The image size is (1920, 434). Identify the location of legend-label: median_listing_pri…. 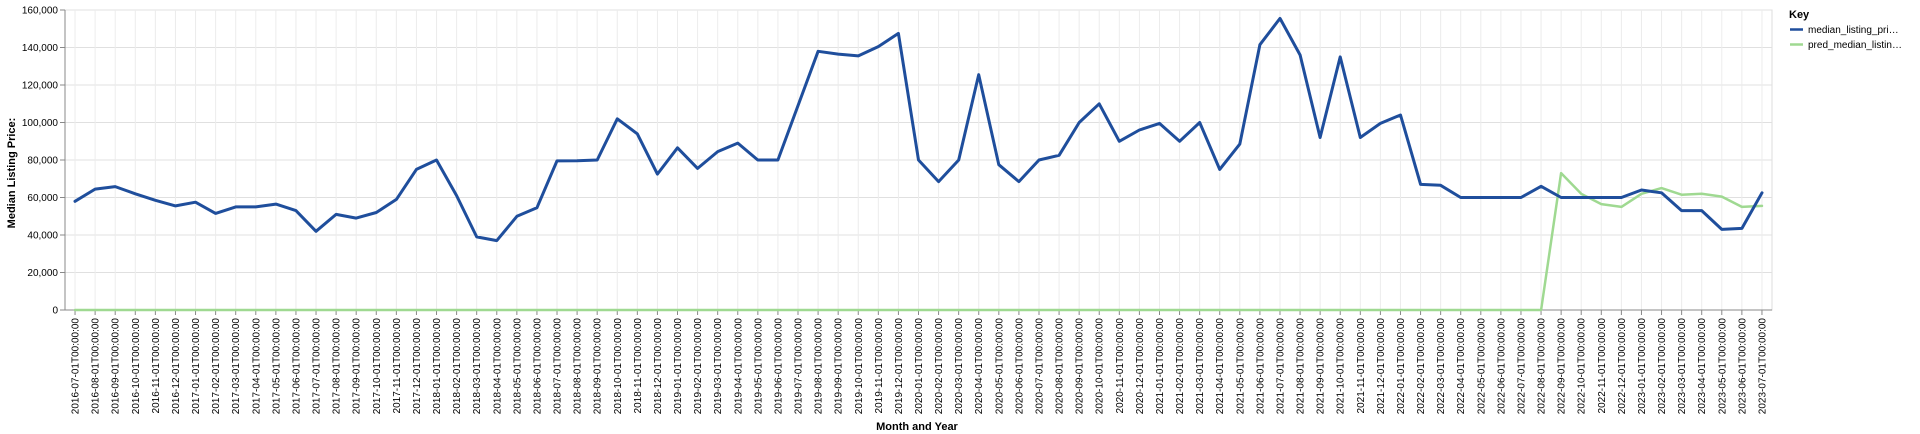
(1853, 30).